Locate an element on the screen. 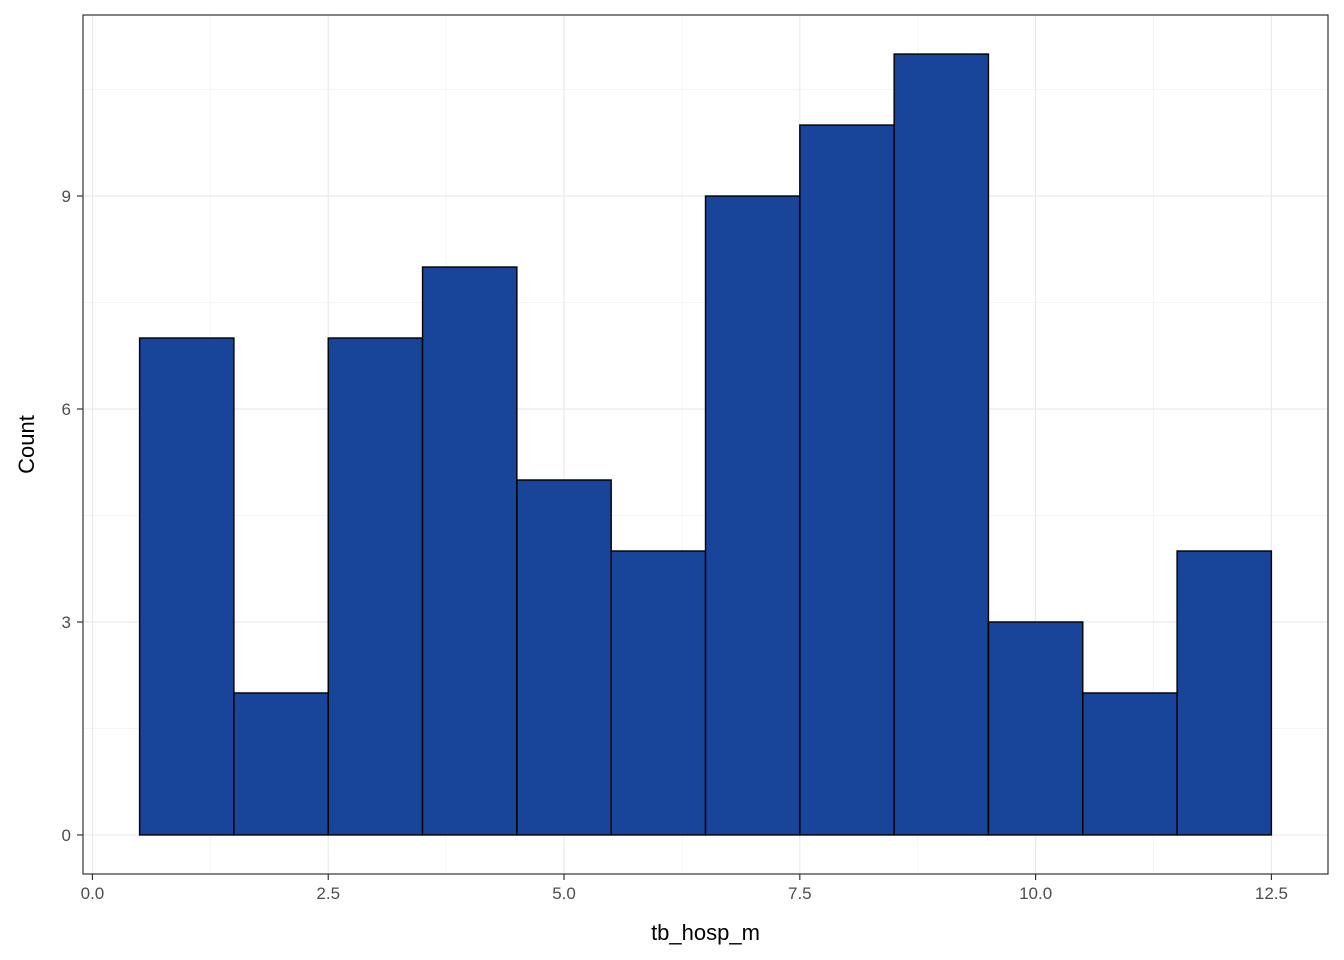 This screenshot has height=960, width=1344. y-tick-label: 9 is located at coordinates (66, 196).